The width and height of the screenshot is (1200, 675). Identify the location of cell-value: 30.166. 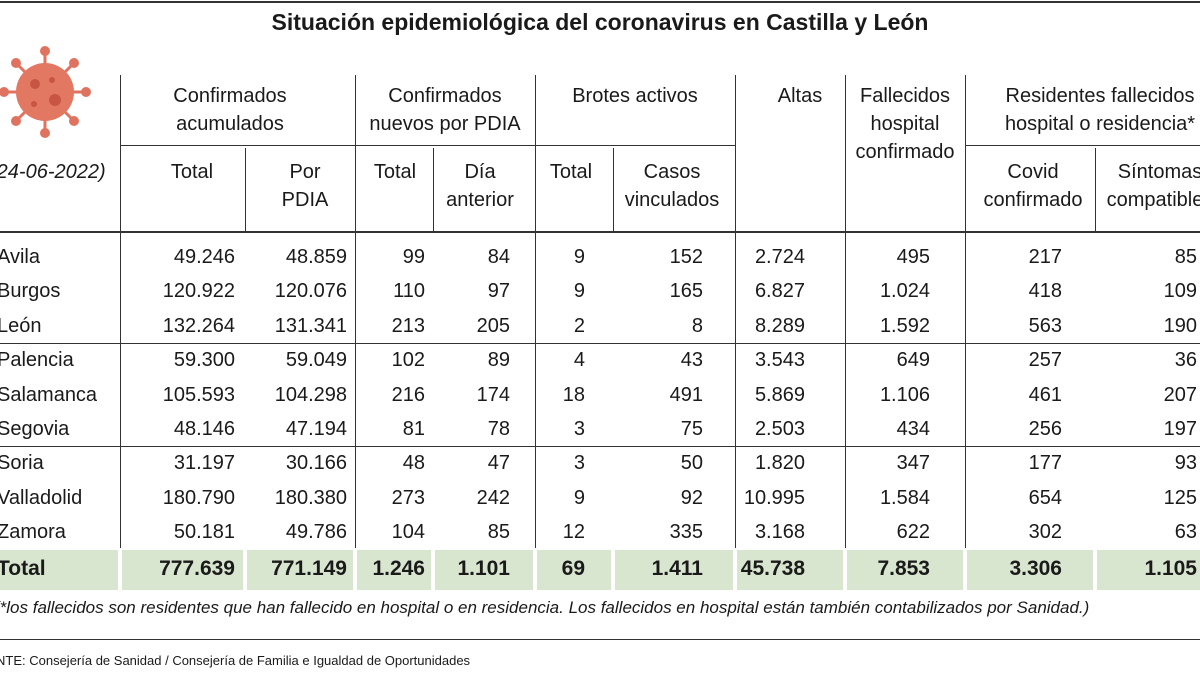
(316, 463).